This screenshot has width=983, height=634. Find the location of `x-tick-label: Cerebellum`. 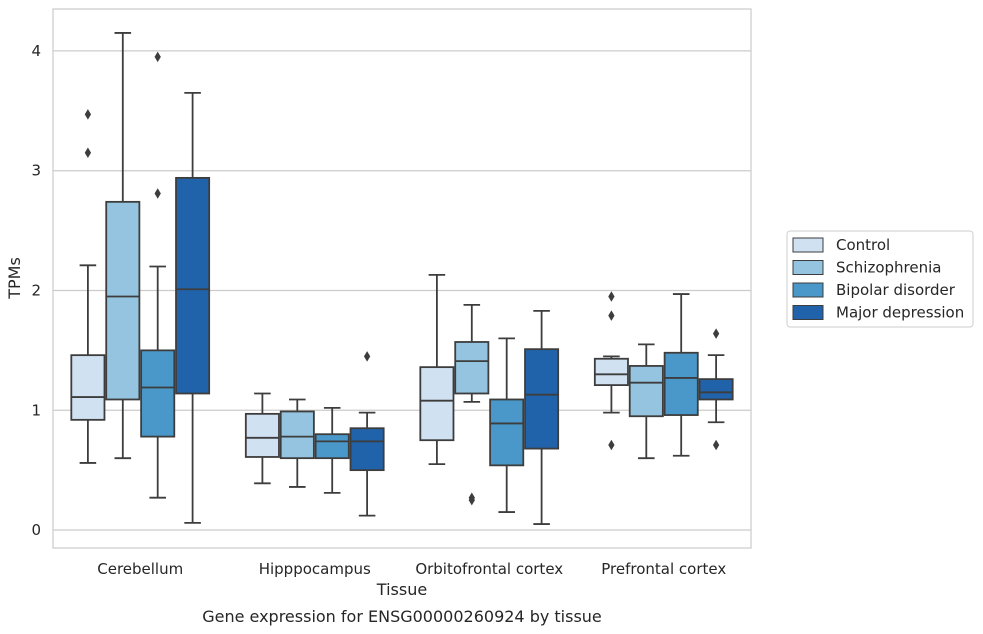

x-tick-label: Cerebellum is located at coordinates (140, 569).